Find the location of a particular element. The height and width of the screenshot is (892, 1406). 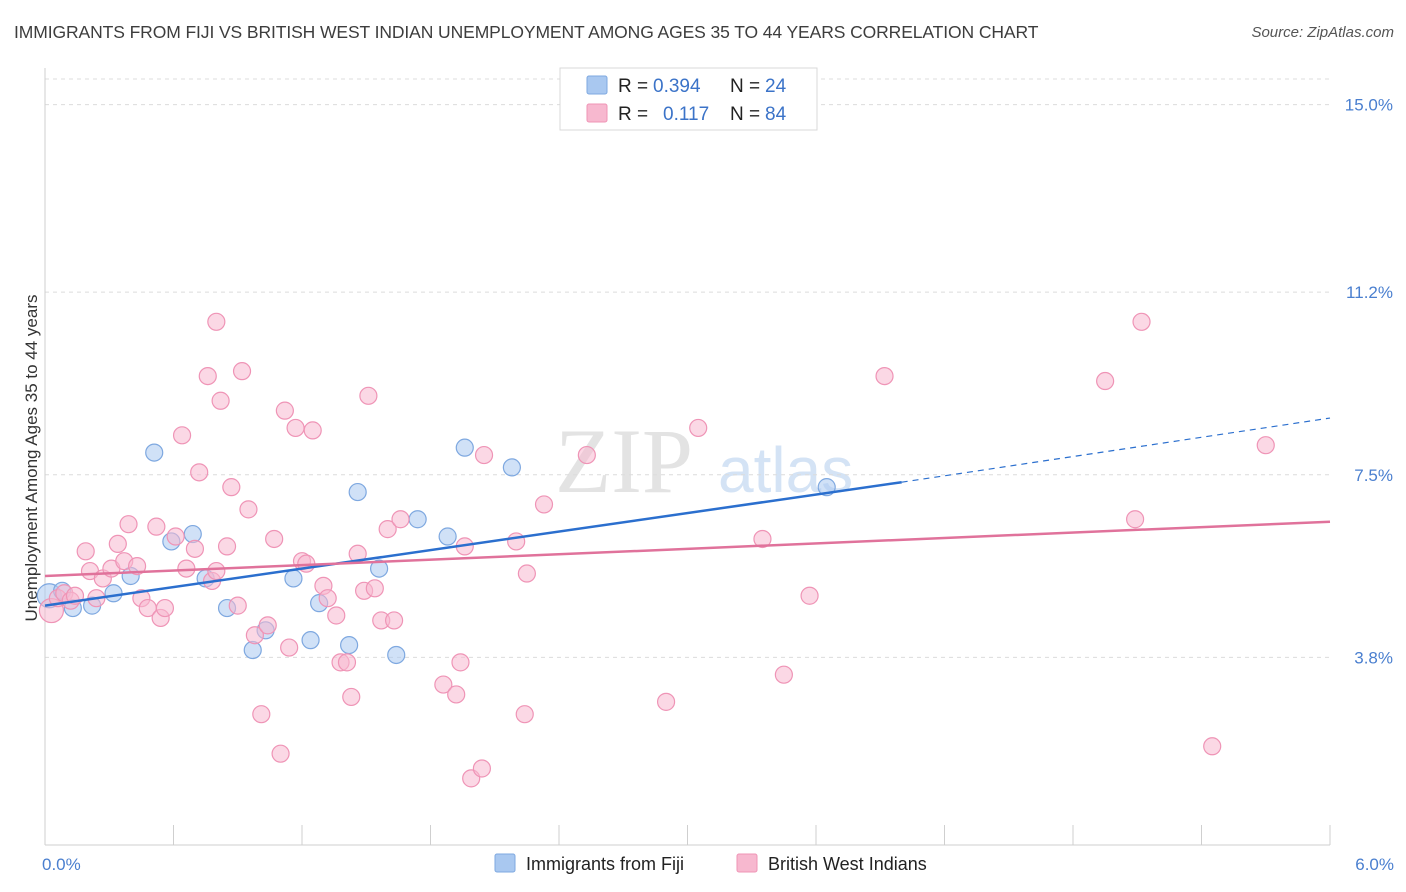

series-legend-label-bwi: British West Indians is located at coordinates (847, 864).